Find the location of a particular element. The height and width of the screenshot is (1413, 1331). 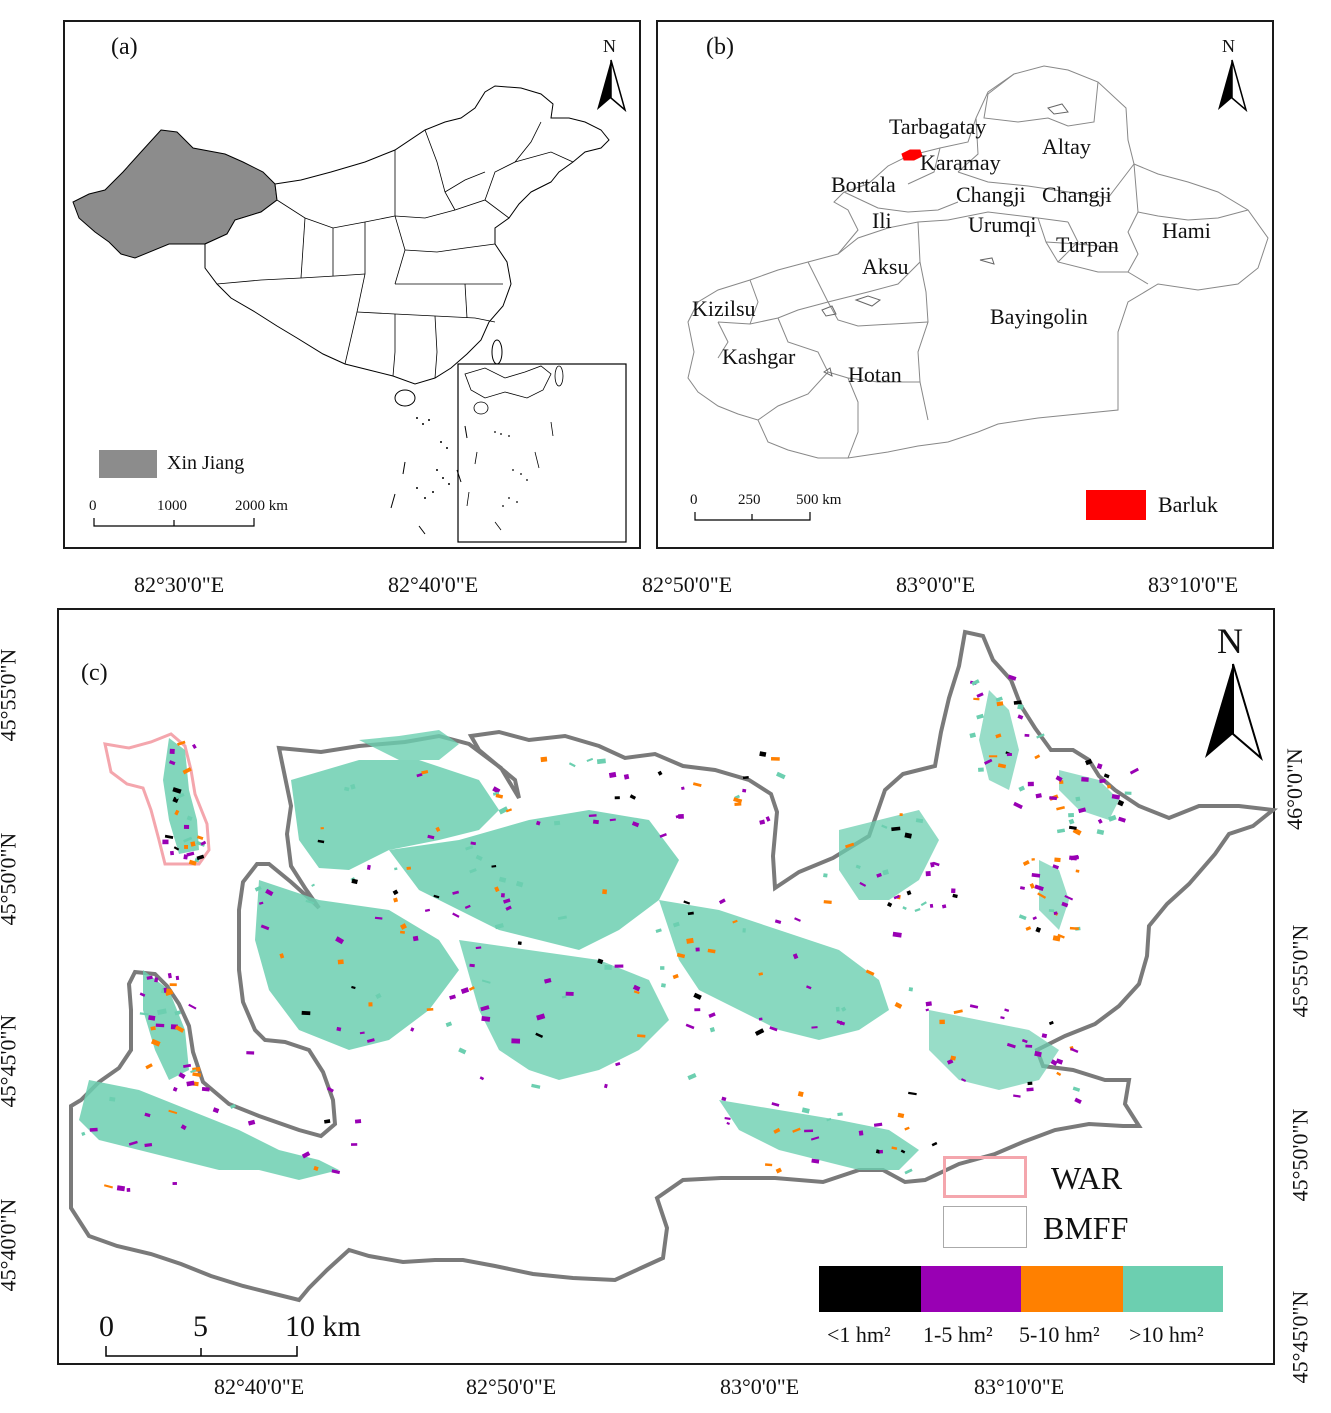

top-tick: 82°40'0"E is located at coordinates (433, 584).